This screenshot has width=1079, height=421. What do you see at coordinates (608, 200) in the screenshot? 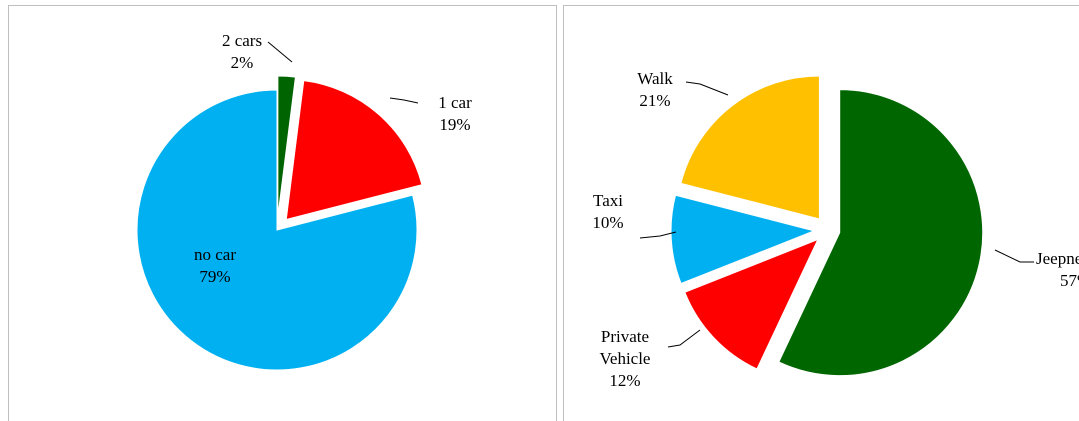
I see `category-label: Taxi` at bounding box center [608, 200].